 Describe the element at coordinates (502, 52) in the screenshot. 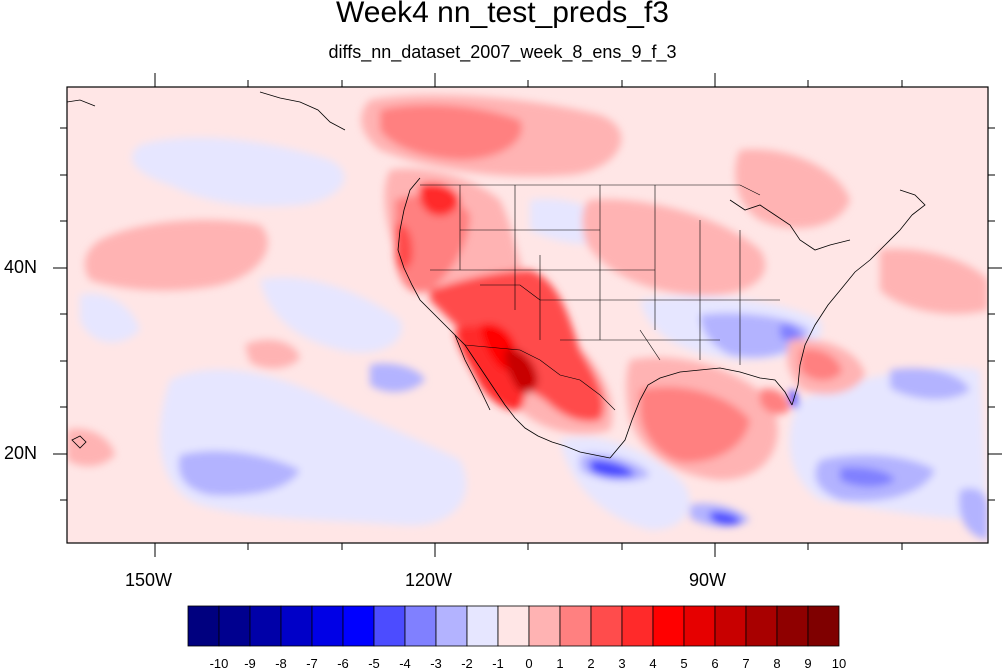

I see `map-subtitle: diffs_nn_dataset_2007_week_8_ens_9_f_3` at that location.